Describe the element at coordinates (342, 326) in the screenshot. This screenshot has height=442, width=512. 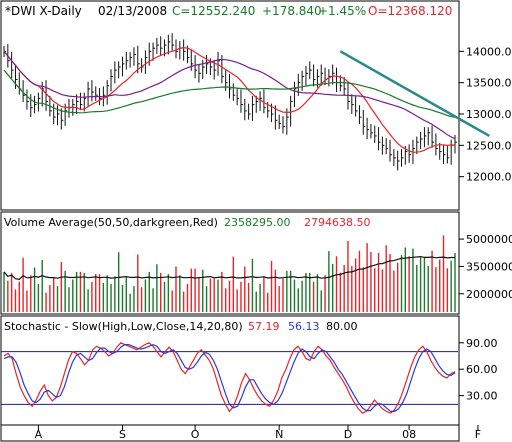
I see `stochastic-level-value: 80.00` at that location.